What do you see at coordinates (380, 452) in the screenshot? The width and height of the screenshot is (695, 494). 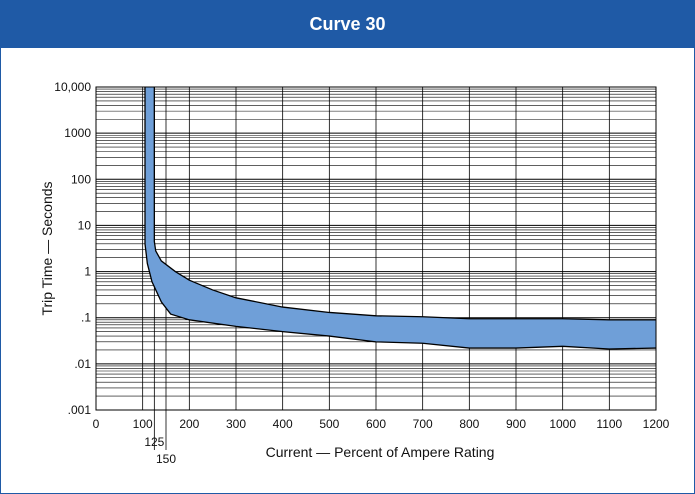 I see `x-axis-title: Current — Percent of Ampere Rating` at bounding box center [380, 452].